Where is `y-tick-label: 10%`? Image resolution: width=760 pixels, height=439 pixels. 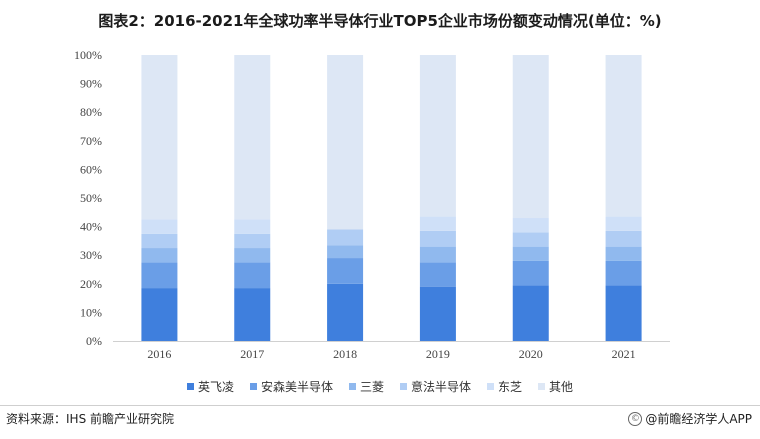 y-tick-label: 10% is located at coordinates (91, 312).